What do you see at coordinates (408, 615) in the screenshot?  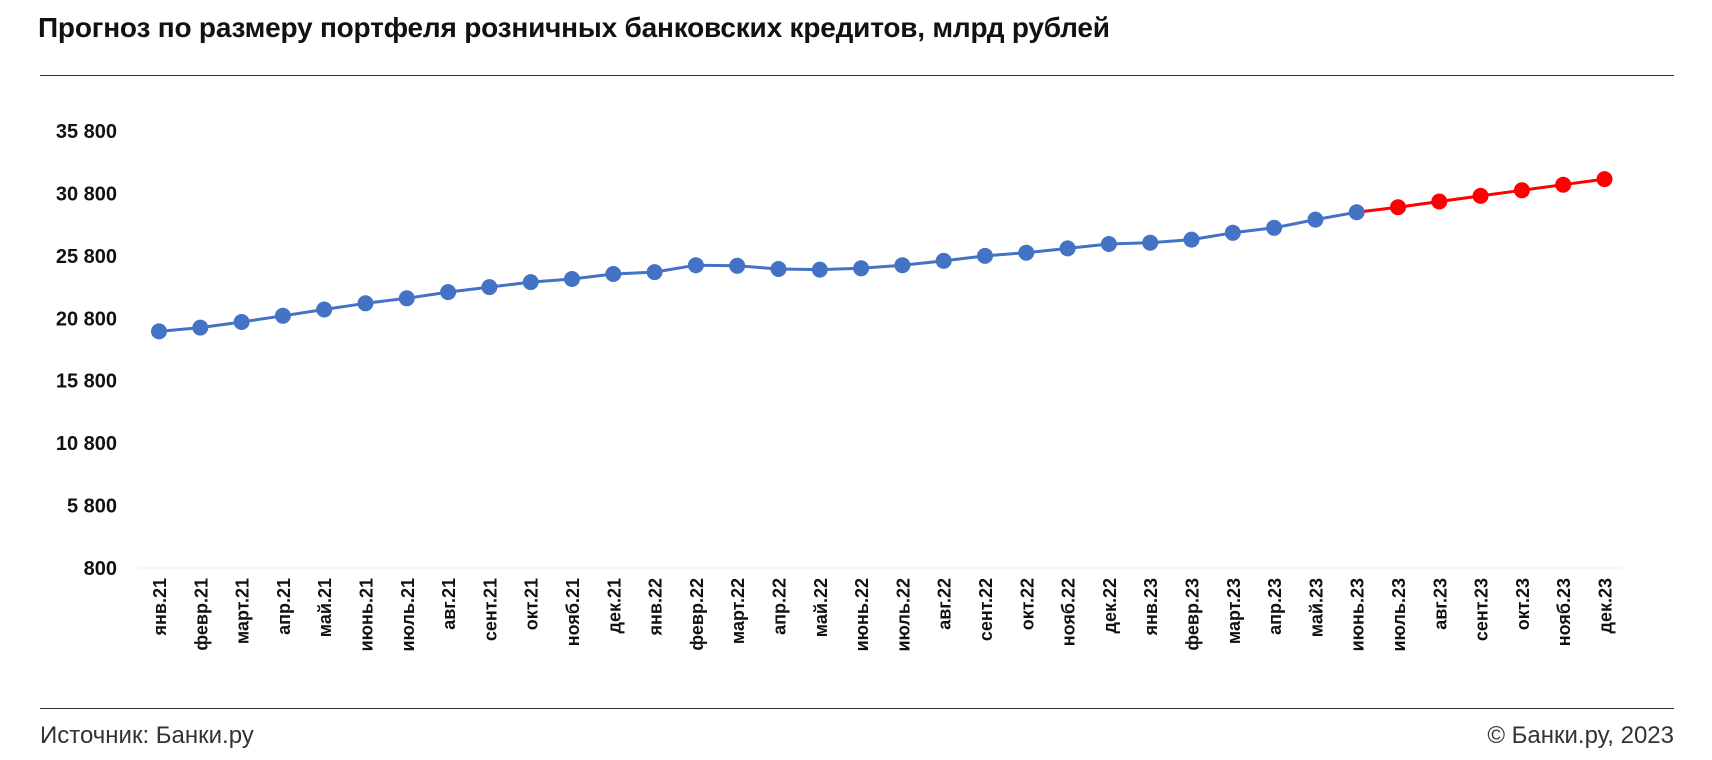 I see `x-tick-label: июль.21` at bounding box center [408, 615].